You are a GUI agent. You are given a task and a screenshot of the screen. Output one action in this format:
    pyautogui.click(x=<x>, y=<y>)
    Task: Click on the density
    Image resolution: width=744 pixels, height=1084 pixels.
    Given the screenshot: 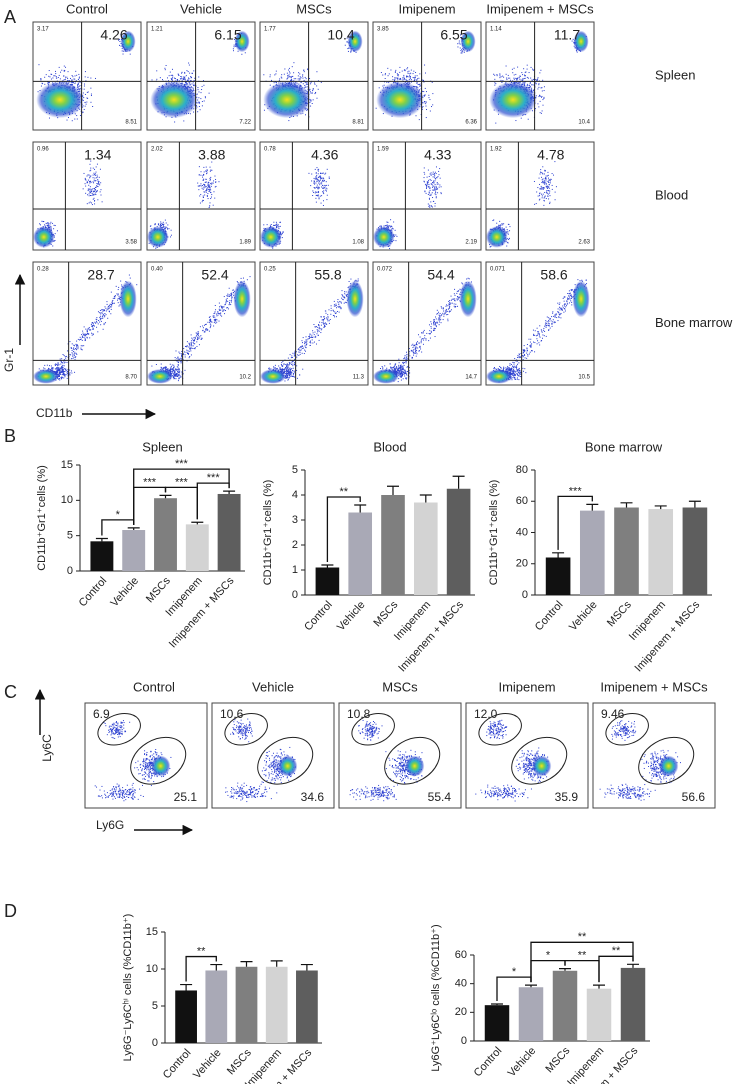 What is the action you would take?
    pyautogui.click(x=581, y=41)
    